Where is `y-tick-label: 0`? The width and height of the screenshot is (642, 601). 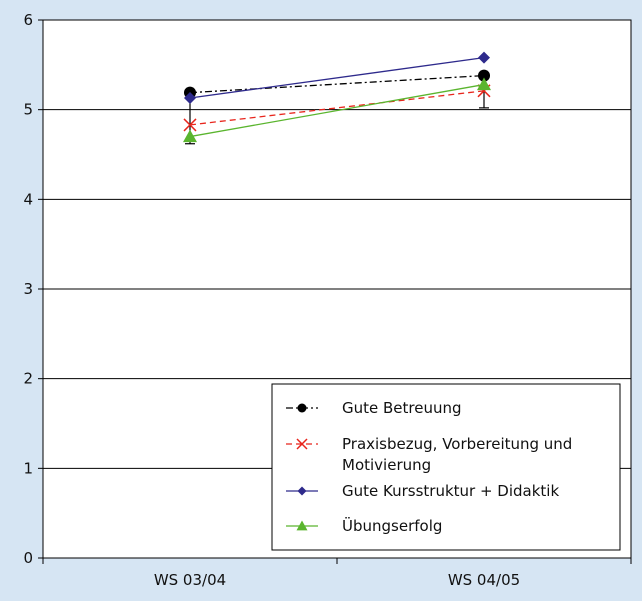
y-tick-label: 0 is located at coordinates (28, 558).